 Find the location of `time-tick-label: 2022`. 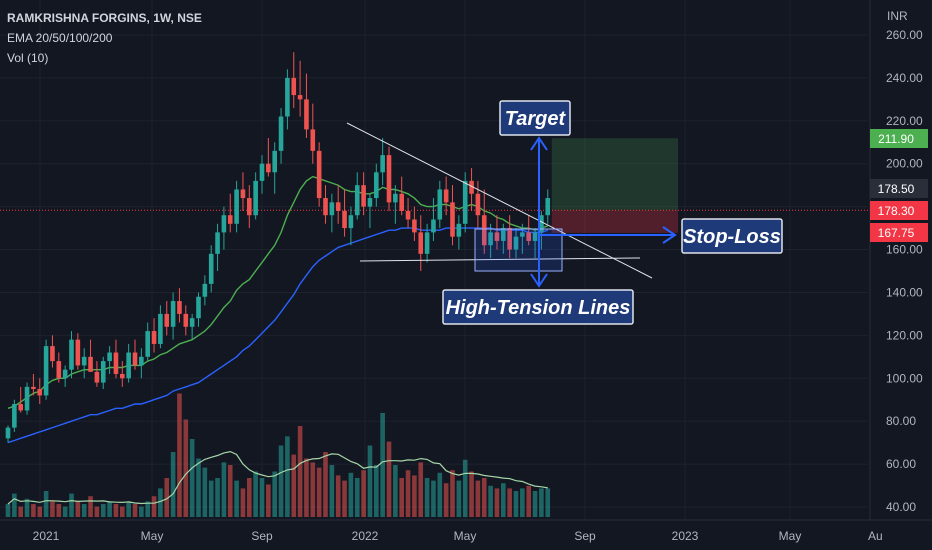

time-tick-label: 2022 is located at coordinates (365, 536).